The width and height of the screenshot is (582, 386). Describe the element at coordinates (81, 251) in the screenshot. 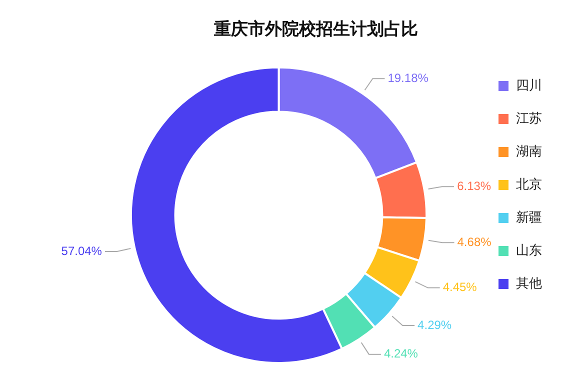

I see `data-label: 57.04%` at that location.